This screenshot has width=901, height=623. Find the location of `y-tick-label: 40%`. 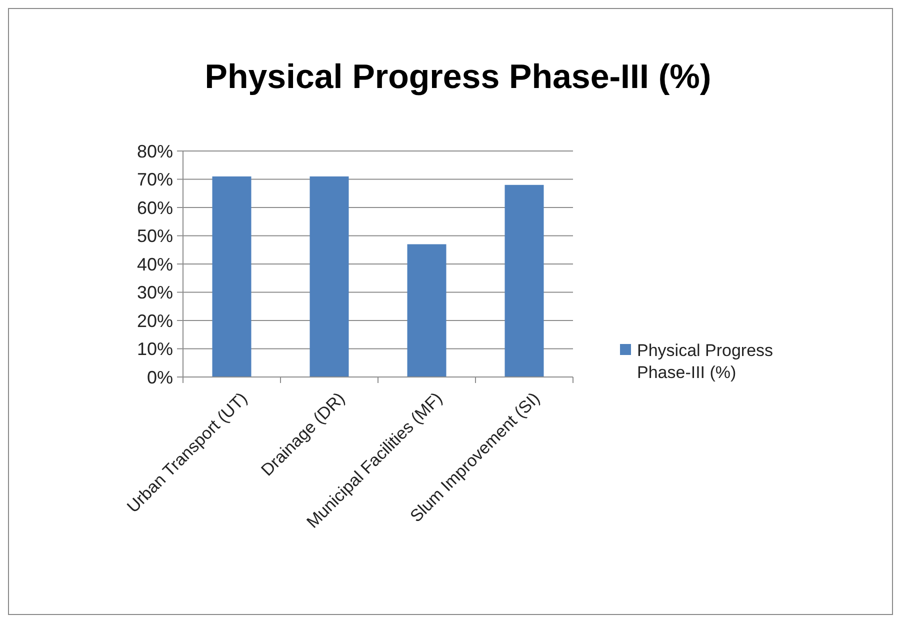

y-tick-label: 40% is located at coordinates (154, 264).